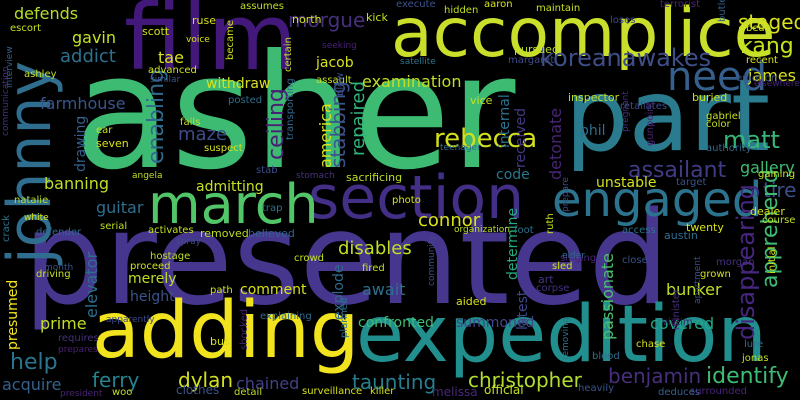  I want to click on word-film: film, so click(211, 45).